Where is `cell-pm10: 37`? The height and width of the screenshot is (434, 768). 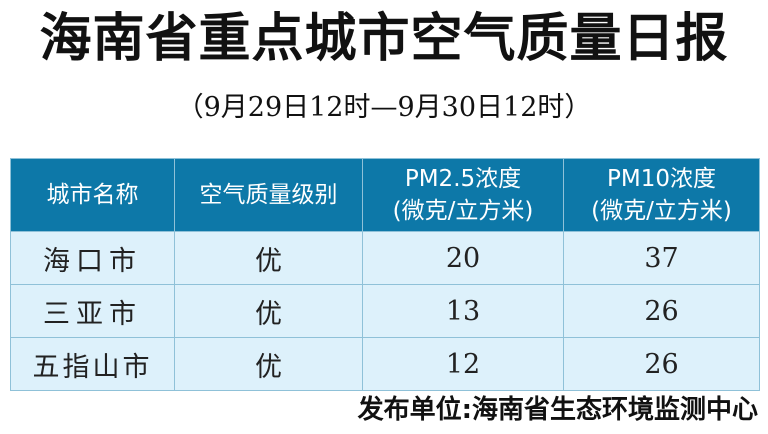 cell-pm10: 37 is located at coordinates (661, 258).